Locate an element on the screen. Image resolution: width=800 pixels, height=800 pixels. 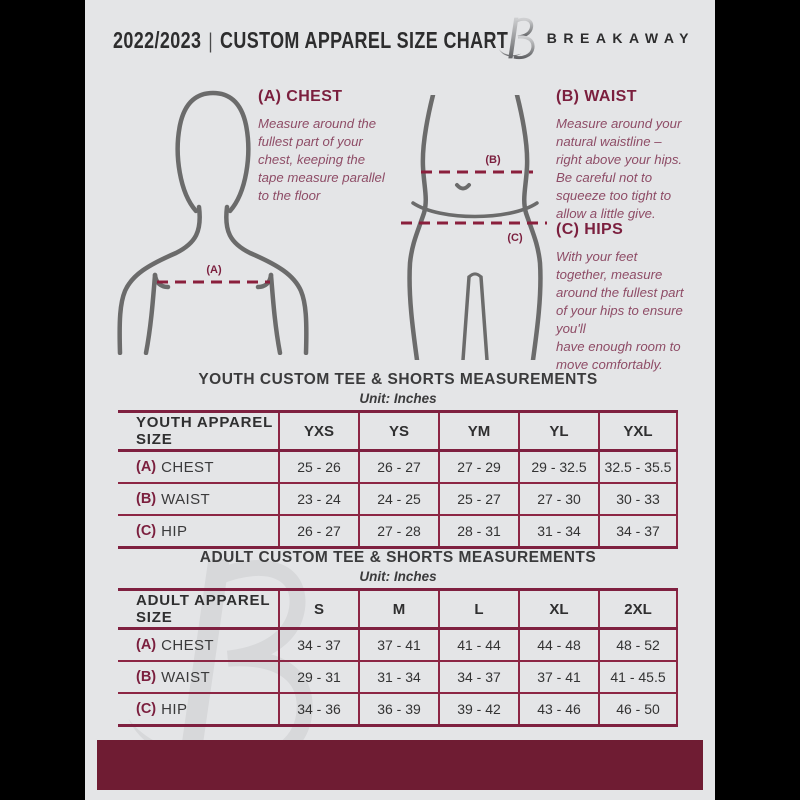
adult-table-title: ADULT CUSTOM TEE & SHORTS MEASUREMENTS is located at coordinates (398, 557).